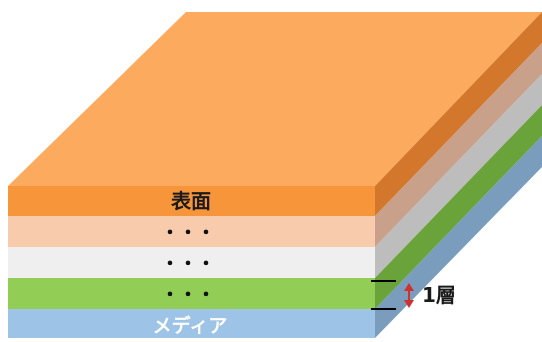  I want to click on layer-surface-front, so click(191, 201).